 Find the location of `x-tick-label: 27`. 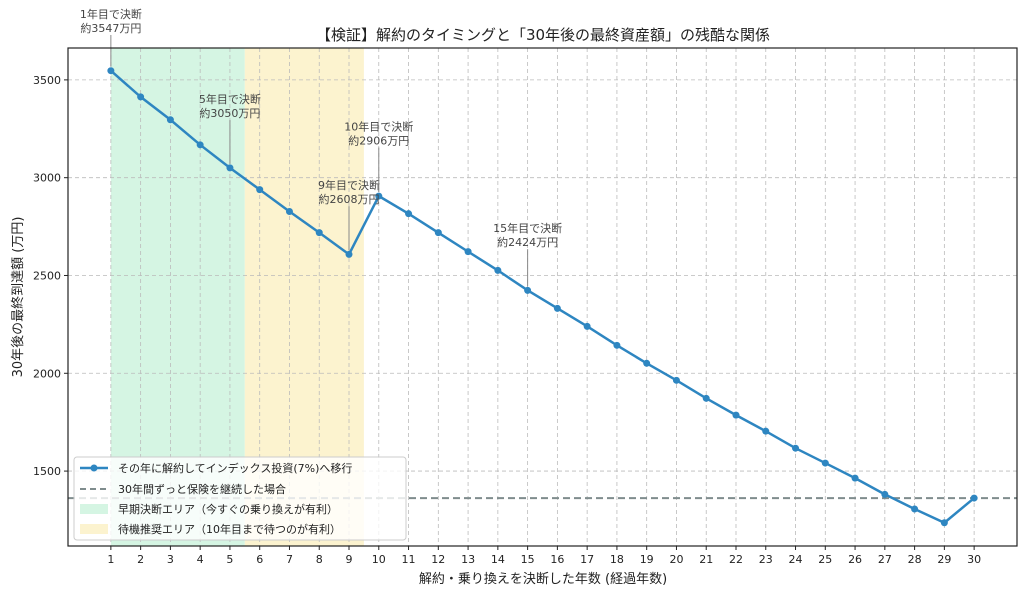

x-tick-label: 27 is located at coordinates (885, 559).